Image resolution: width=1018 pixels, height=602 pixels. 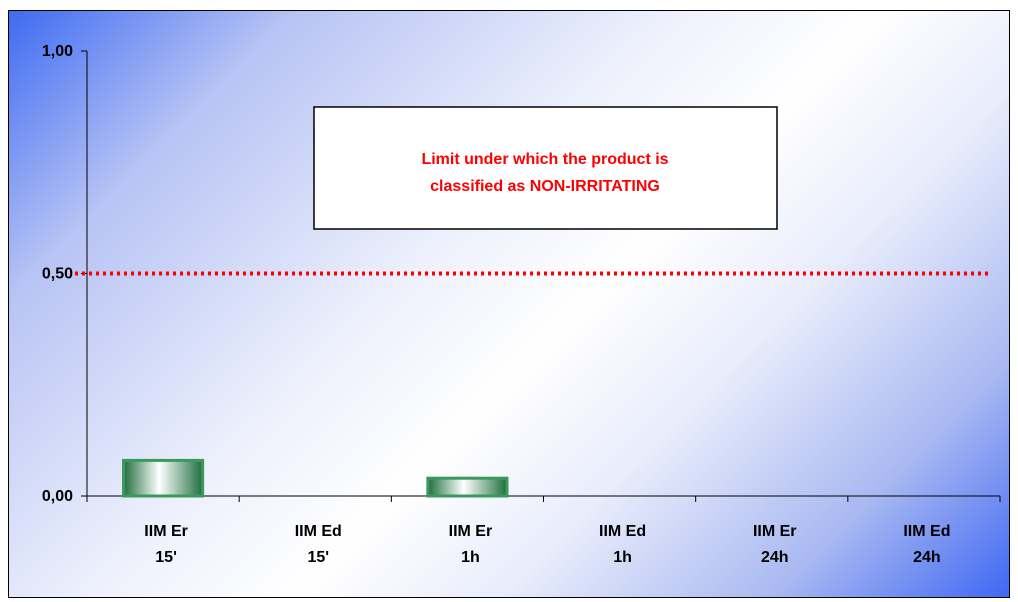 I want to click on bars, so click(x=315, y=478).